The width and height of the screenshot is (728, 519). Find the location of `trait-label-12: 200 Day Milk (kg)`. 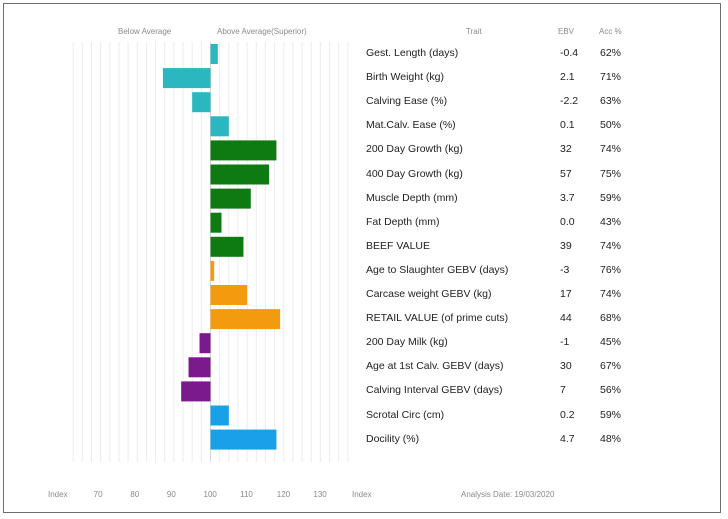

trait-label-12: 200 Day Milk (kg) is located at coordinates (407, 342).